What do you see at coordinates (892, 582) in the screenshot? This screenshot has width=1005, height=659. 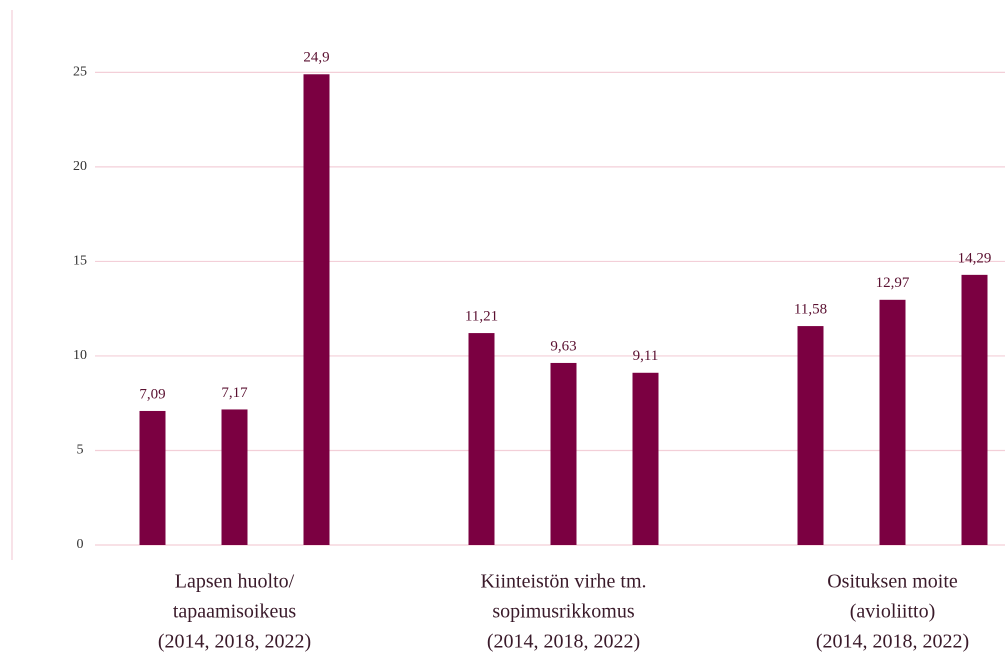 I see `x-tick-label: Osituksen moite` at bounding box center [892, 582].